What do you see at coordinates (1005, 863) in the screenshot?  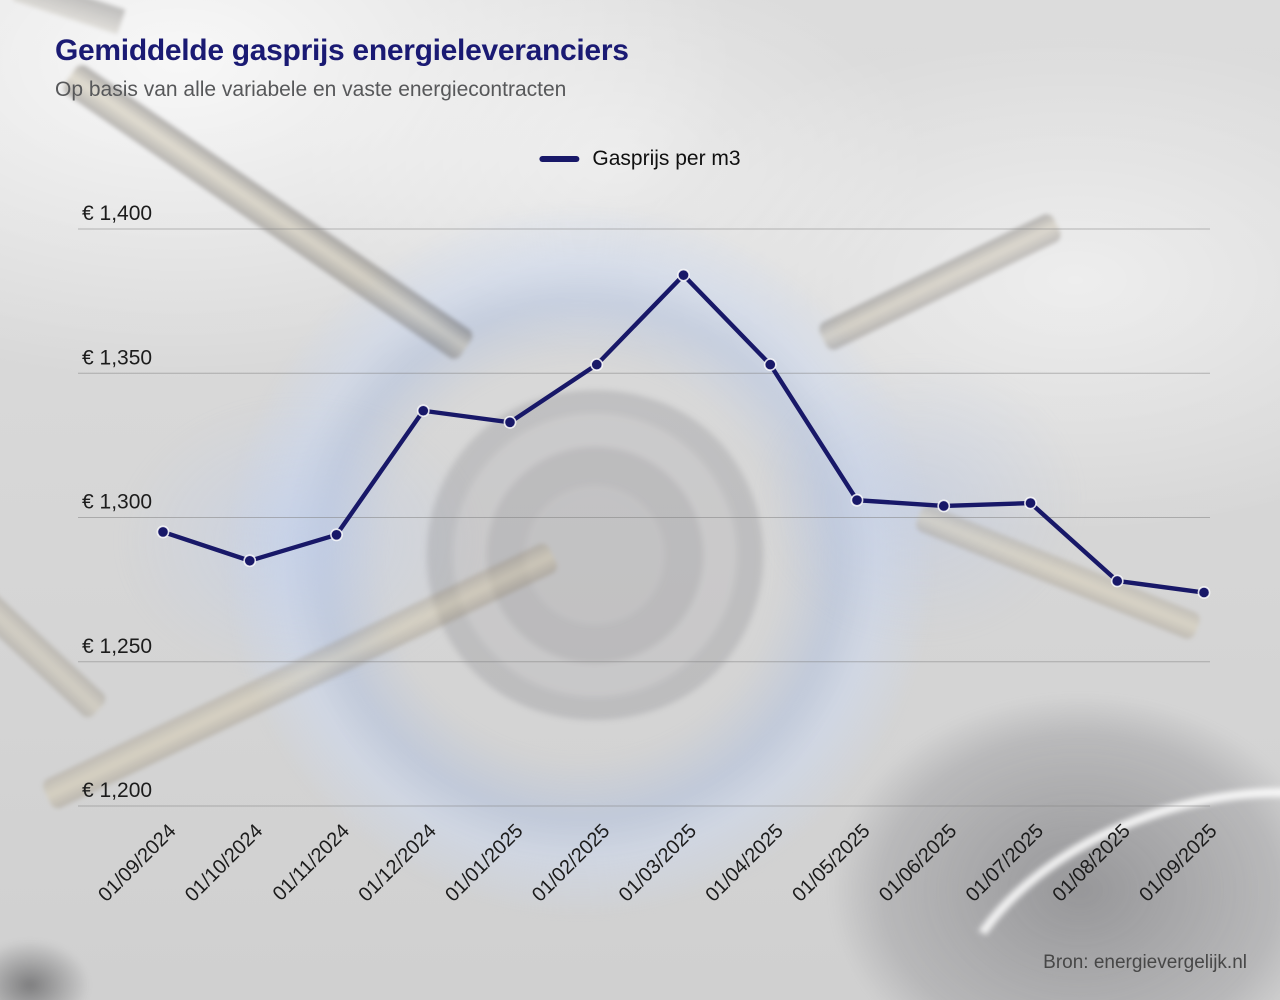 I see `x-axis-label: 01/07/2025` at bounding box center [1005, 863].